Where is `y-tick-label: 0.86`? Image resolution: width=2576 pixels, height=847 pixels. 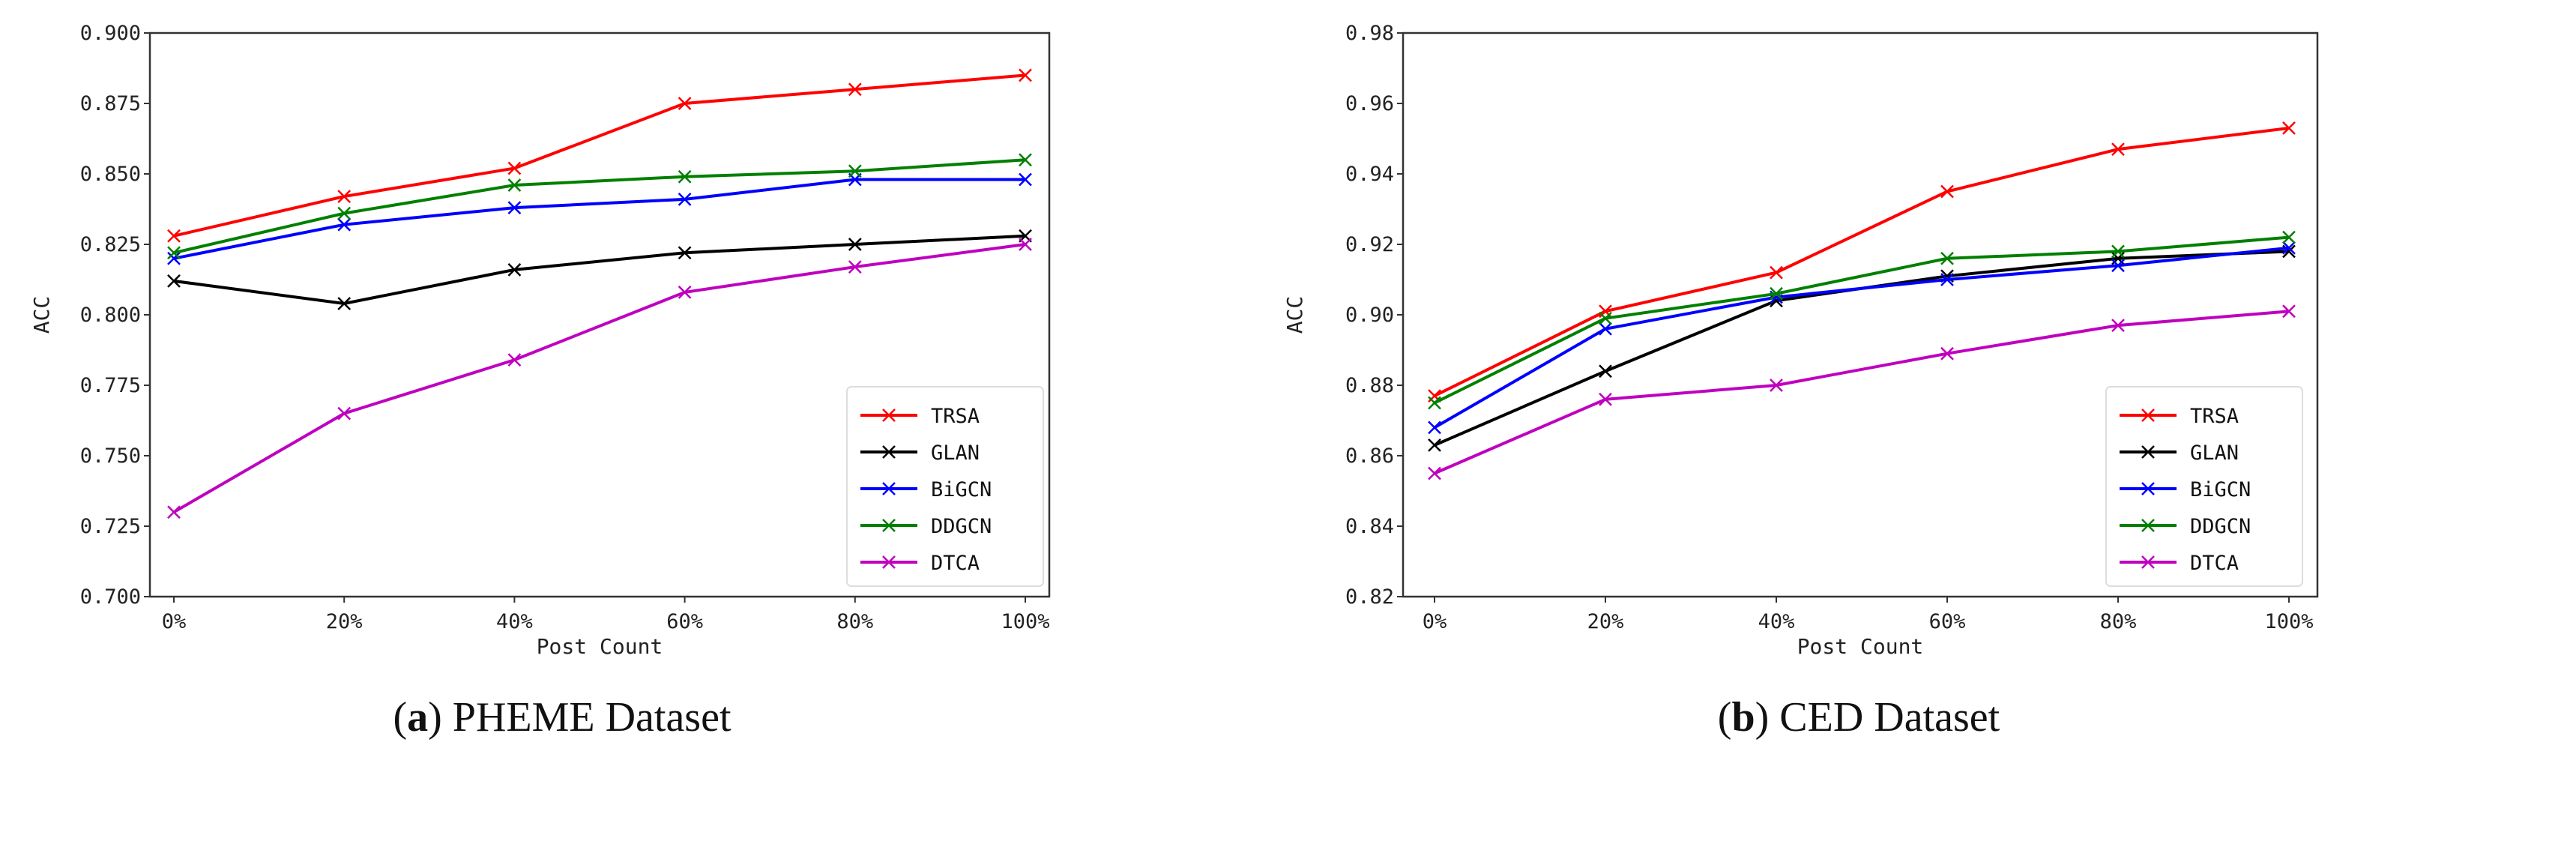
y-tick-label: 0.86 is located at coordinates (1370, 456).